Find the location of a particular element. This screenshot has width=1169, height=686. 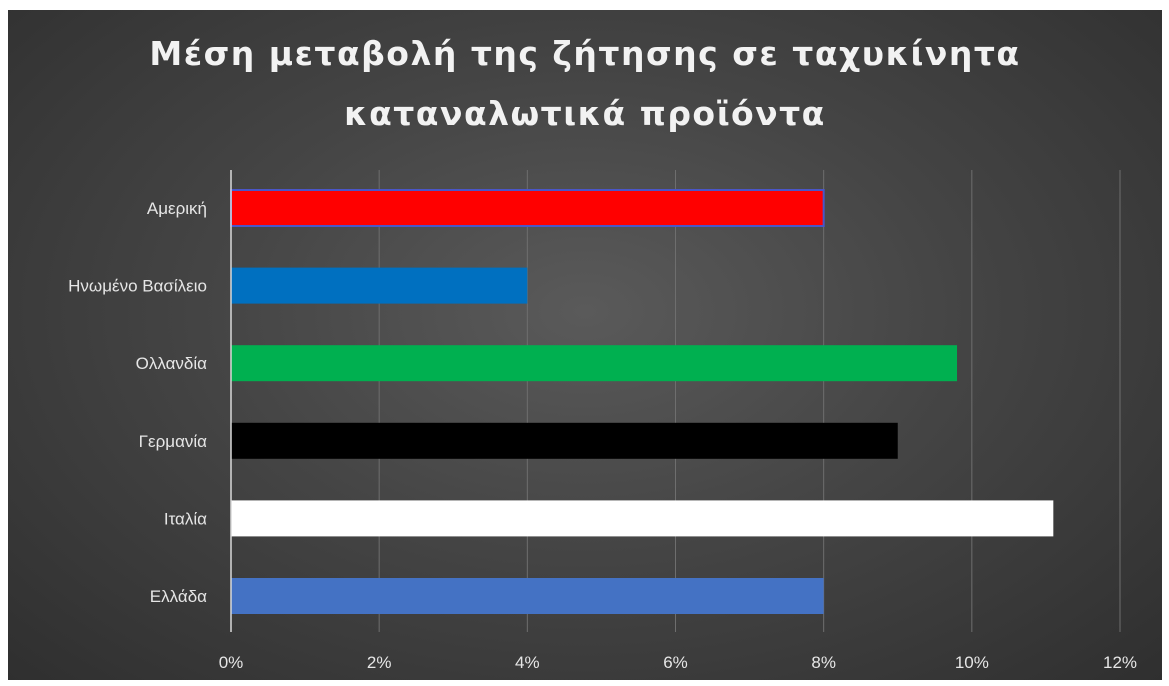

x-tick-label: 0% is located at coordinates (231, 662).